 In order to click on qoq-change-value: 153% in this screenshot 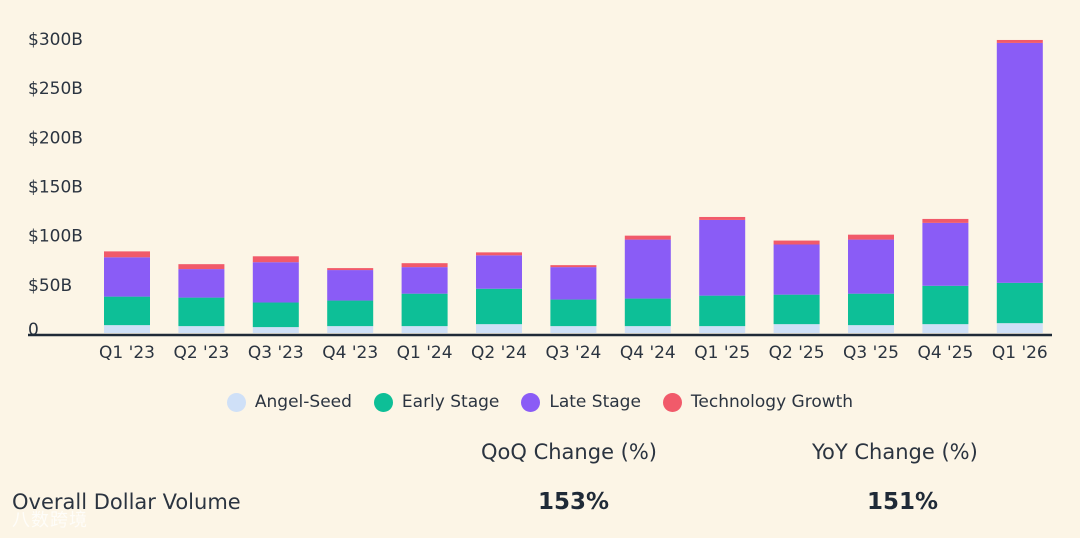, I will do `click(574, 502)`.